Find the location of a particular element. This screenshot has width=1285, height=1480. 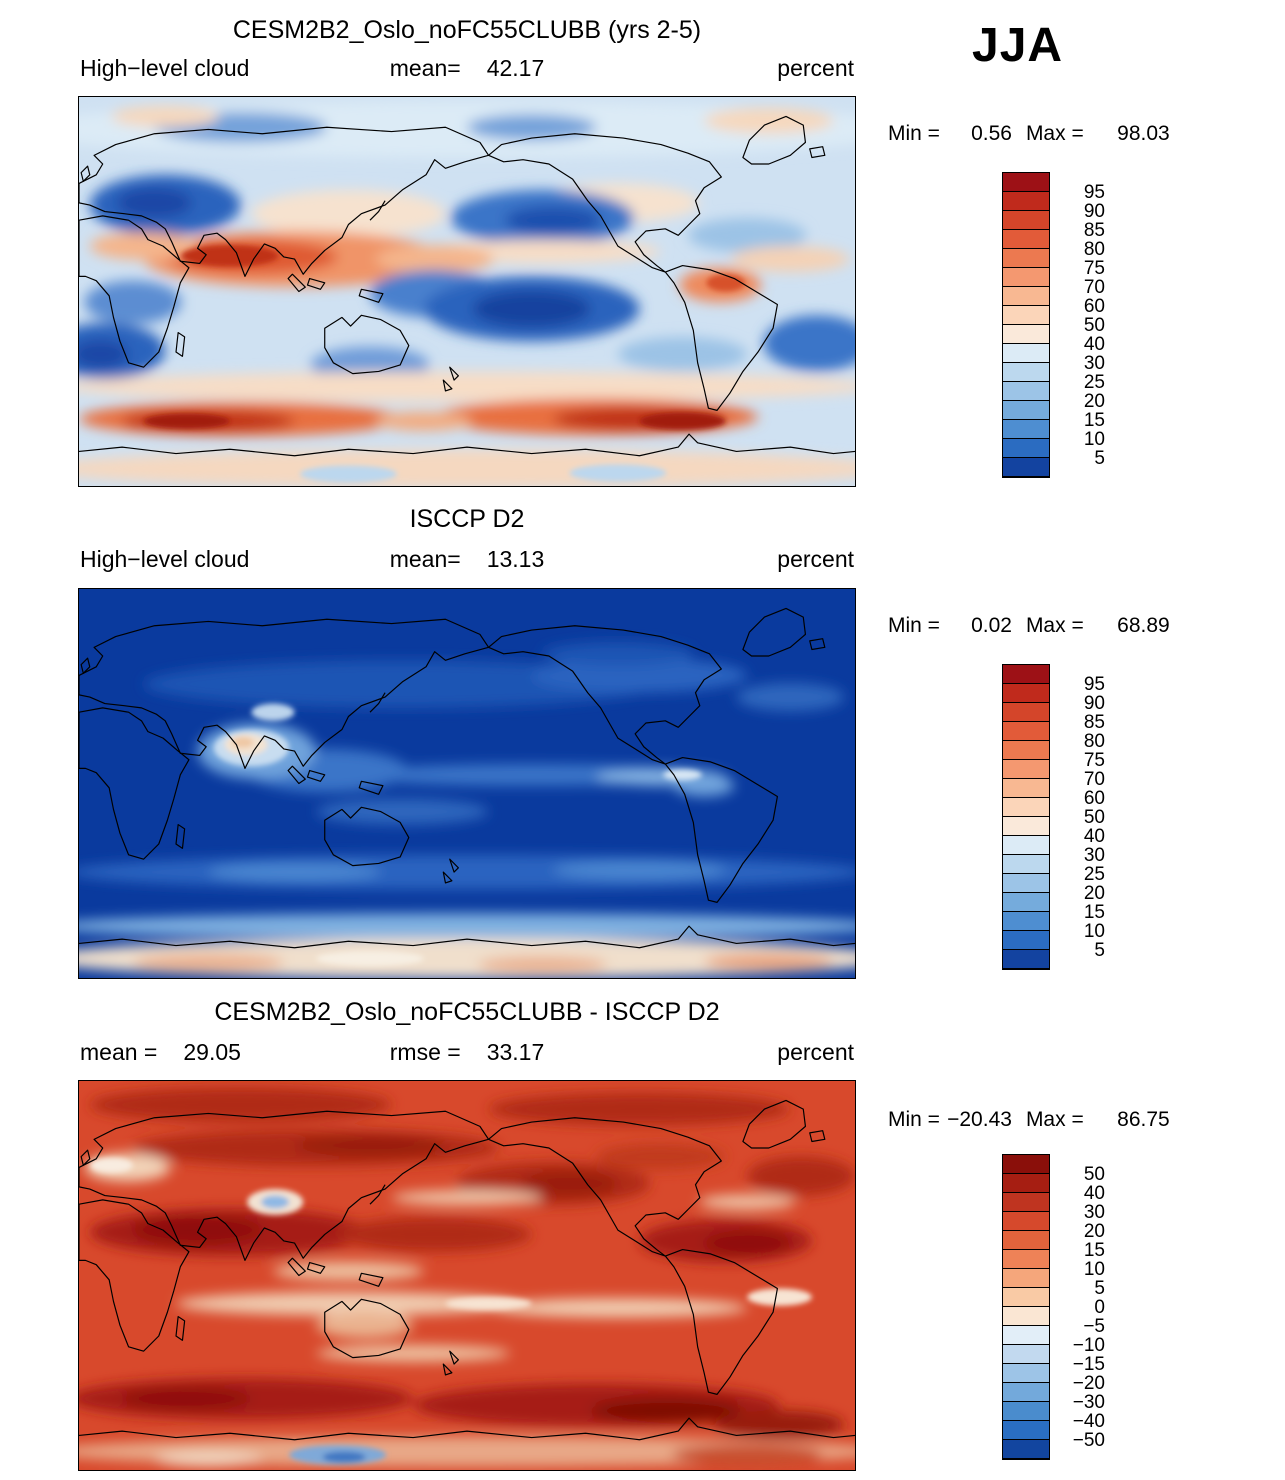

panel3-rmse: rmse = 33.17 is located at coordinates (467, 1052).